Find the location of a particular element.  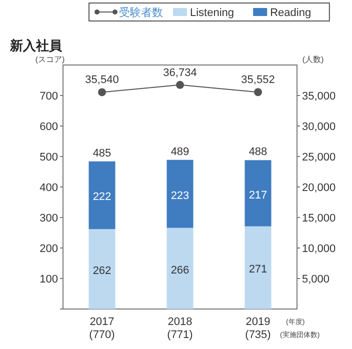

x-tick-label: 2019 (735) is located at coordinates (258, 328).